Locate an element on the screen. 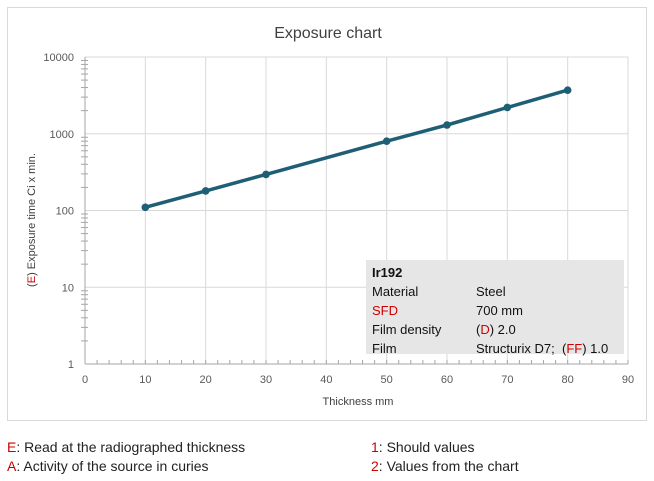  footnote-a: A: Activity of the source in curies is located at coordinates (108, 466).